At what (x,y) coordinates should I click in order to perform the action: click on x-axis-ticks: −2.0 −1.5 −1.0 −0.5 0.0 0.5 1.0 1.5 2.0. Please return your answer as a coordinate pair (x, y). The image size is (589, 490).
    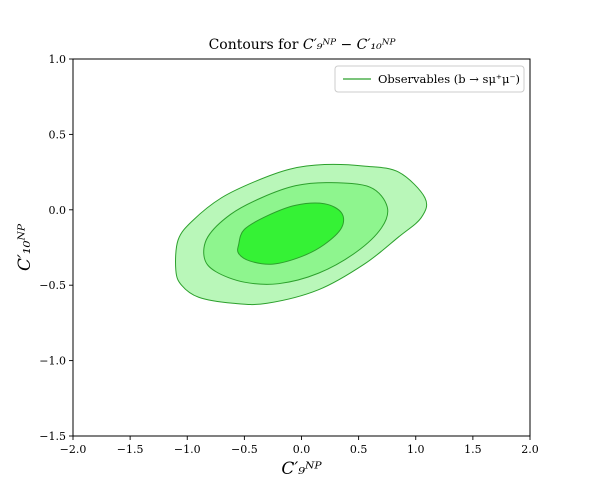
    Looking at the image, I should click on (299, 446).